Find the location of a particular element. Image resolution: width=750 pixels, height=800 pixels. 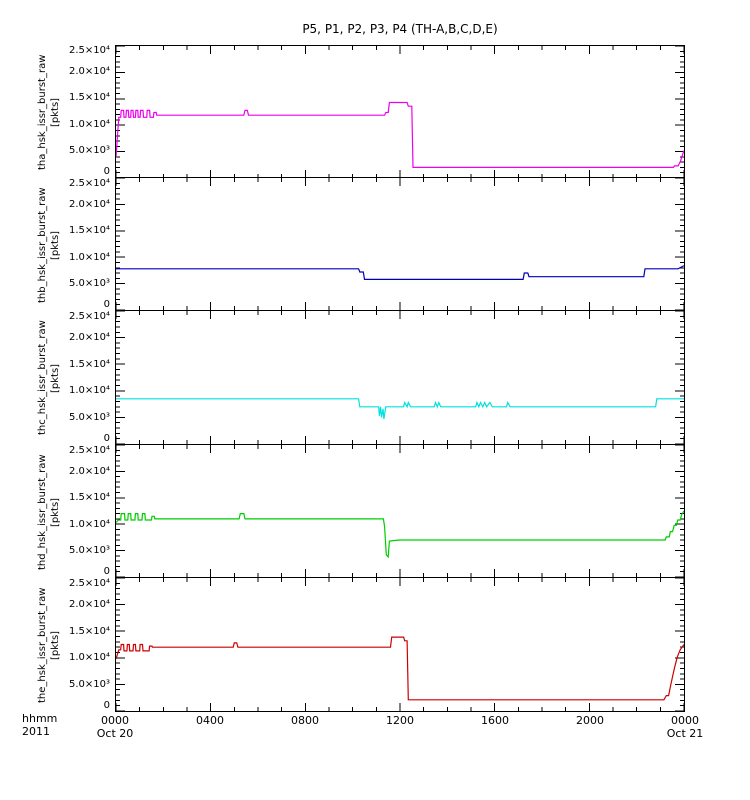

panel-thb_hsk_issr_burst_raw is located at coordinates (400, 244).